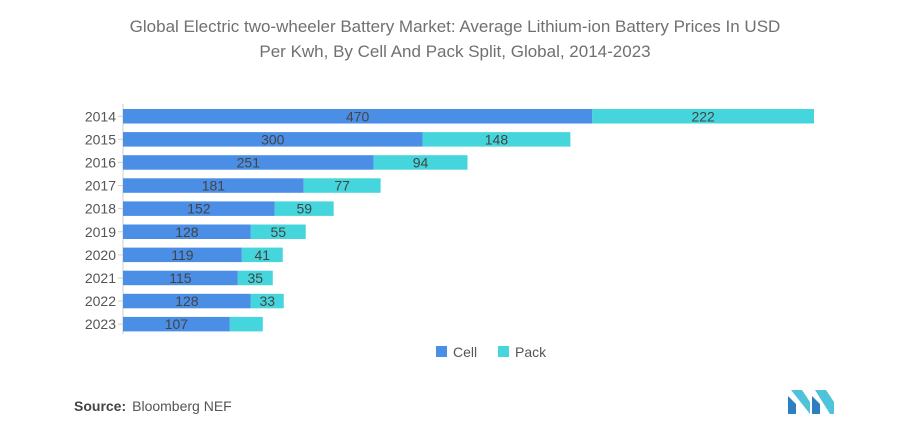 This screenshot has height=432, width=910. I want to click on bar-pack-2016, so click(420, 162).